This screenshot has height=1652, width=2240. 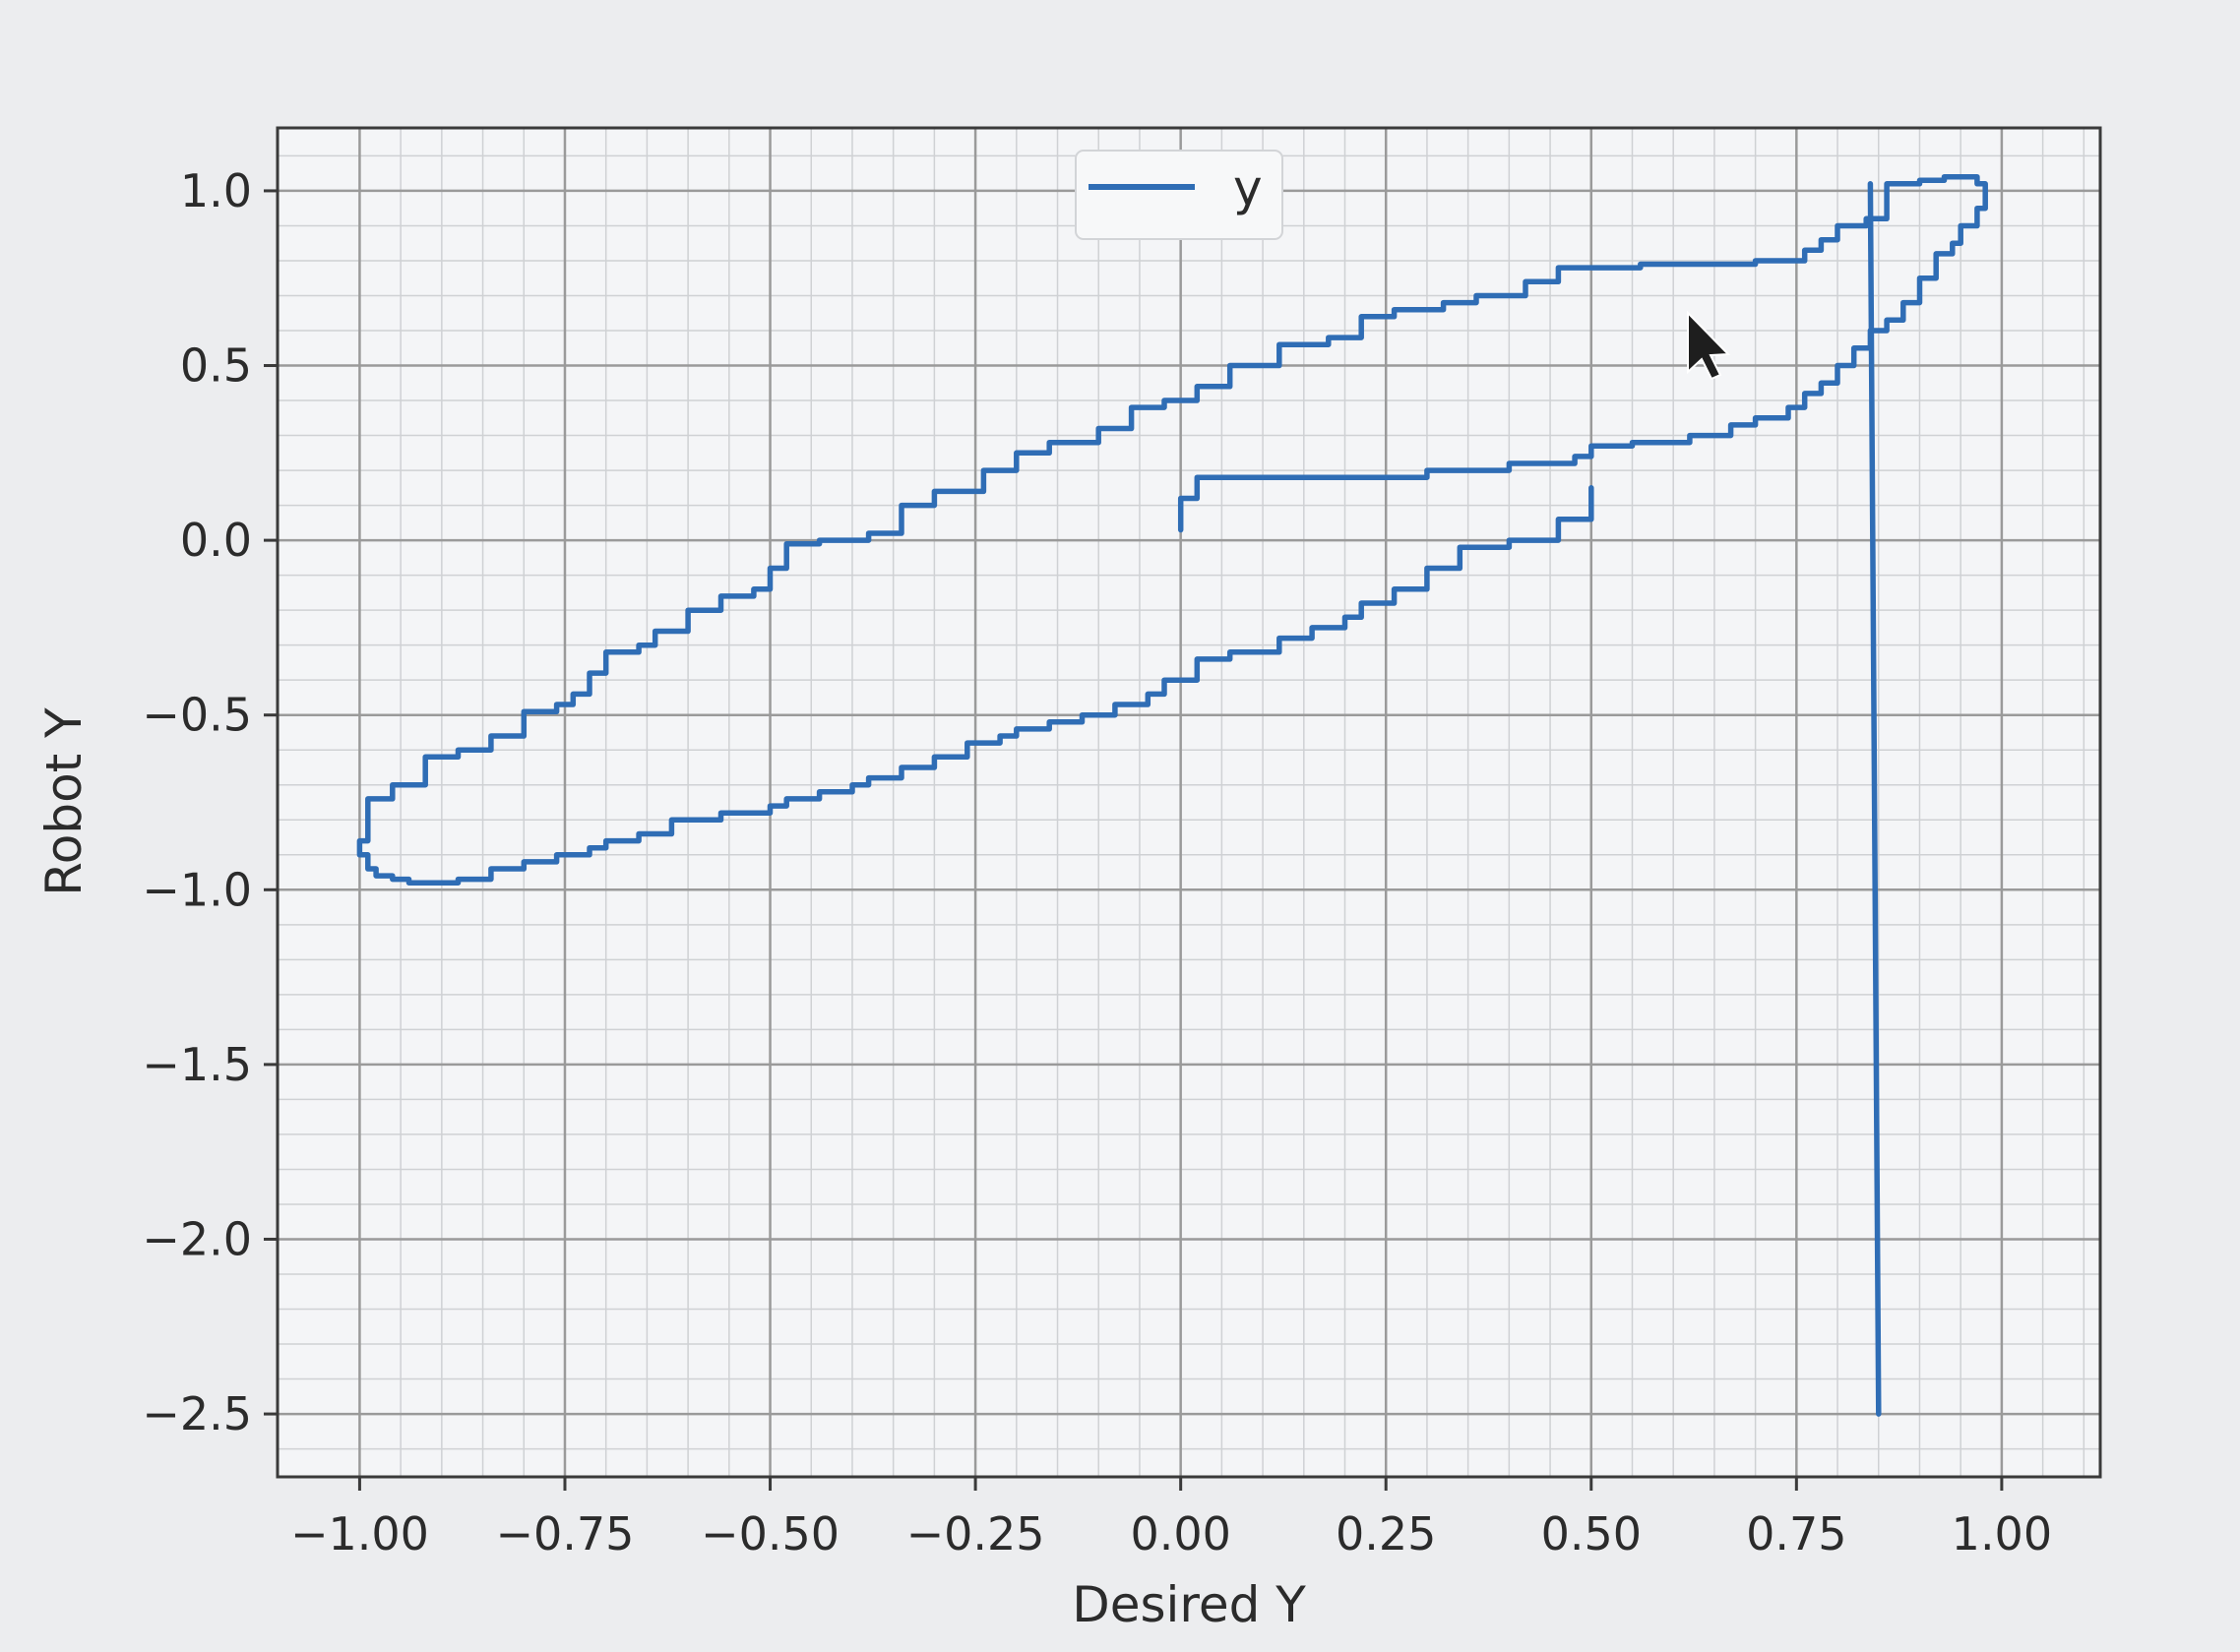 I want to click on y-tick-label: −2.0, so click(x=197, y=1238).